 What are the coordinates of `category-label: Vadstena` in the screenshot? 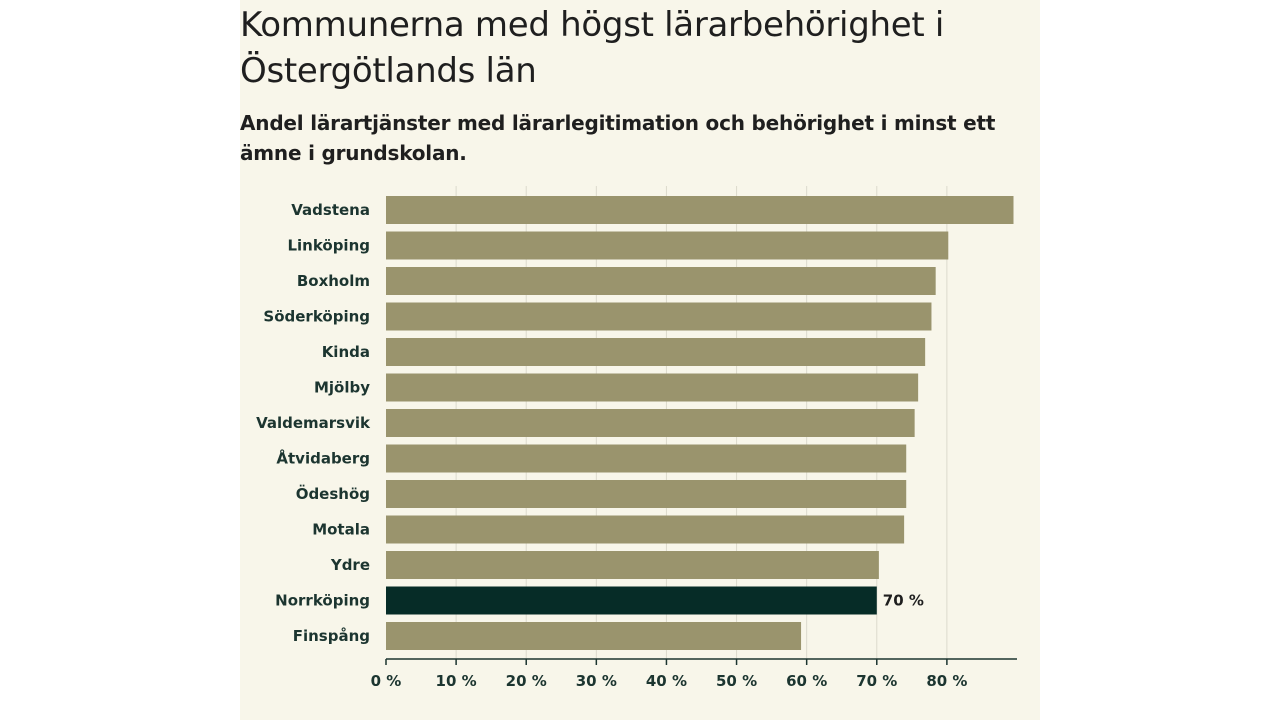 It's located at (330, 210).